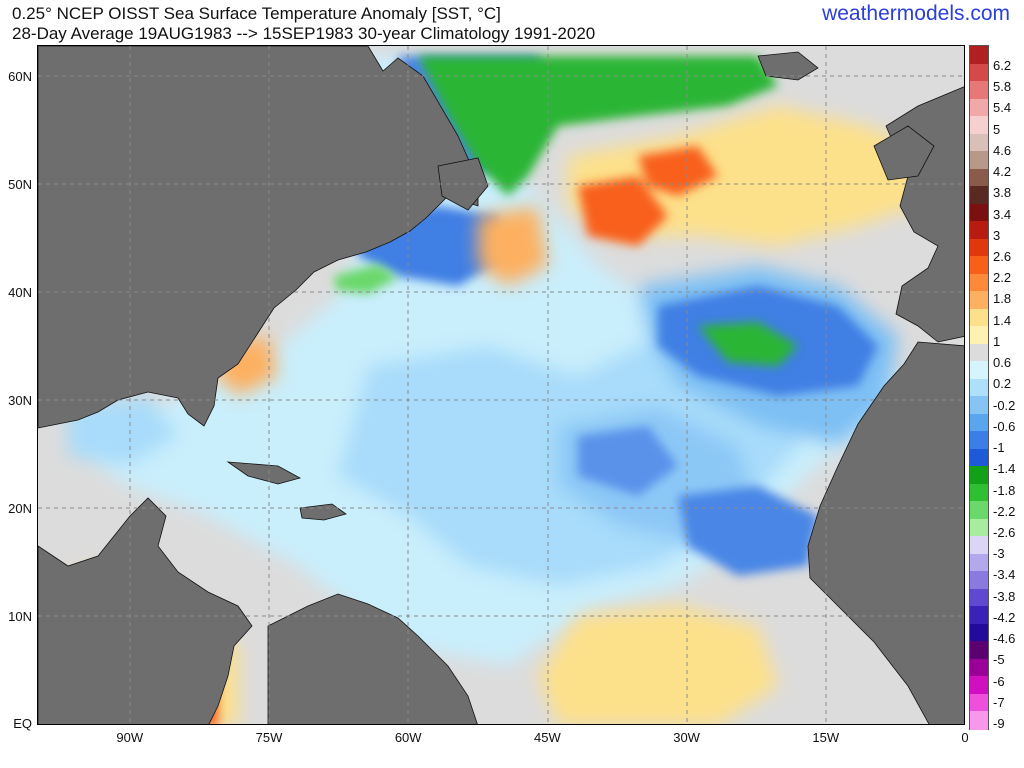 The height and width of the screenshot is (768, 1024). Describe the element at coordinates (1004, 426) in the screenshot. I see `colorbar-tick-label: -0.6` at that location.